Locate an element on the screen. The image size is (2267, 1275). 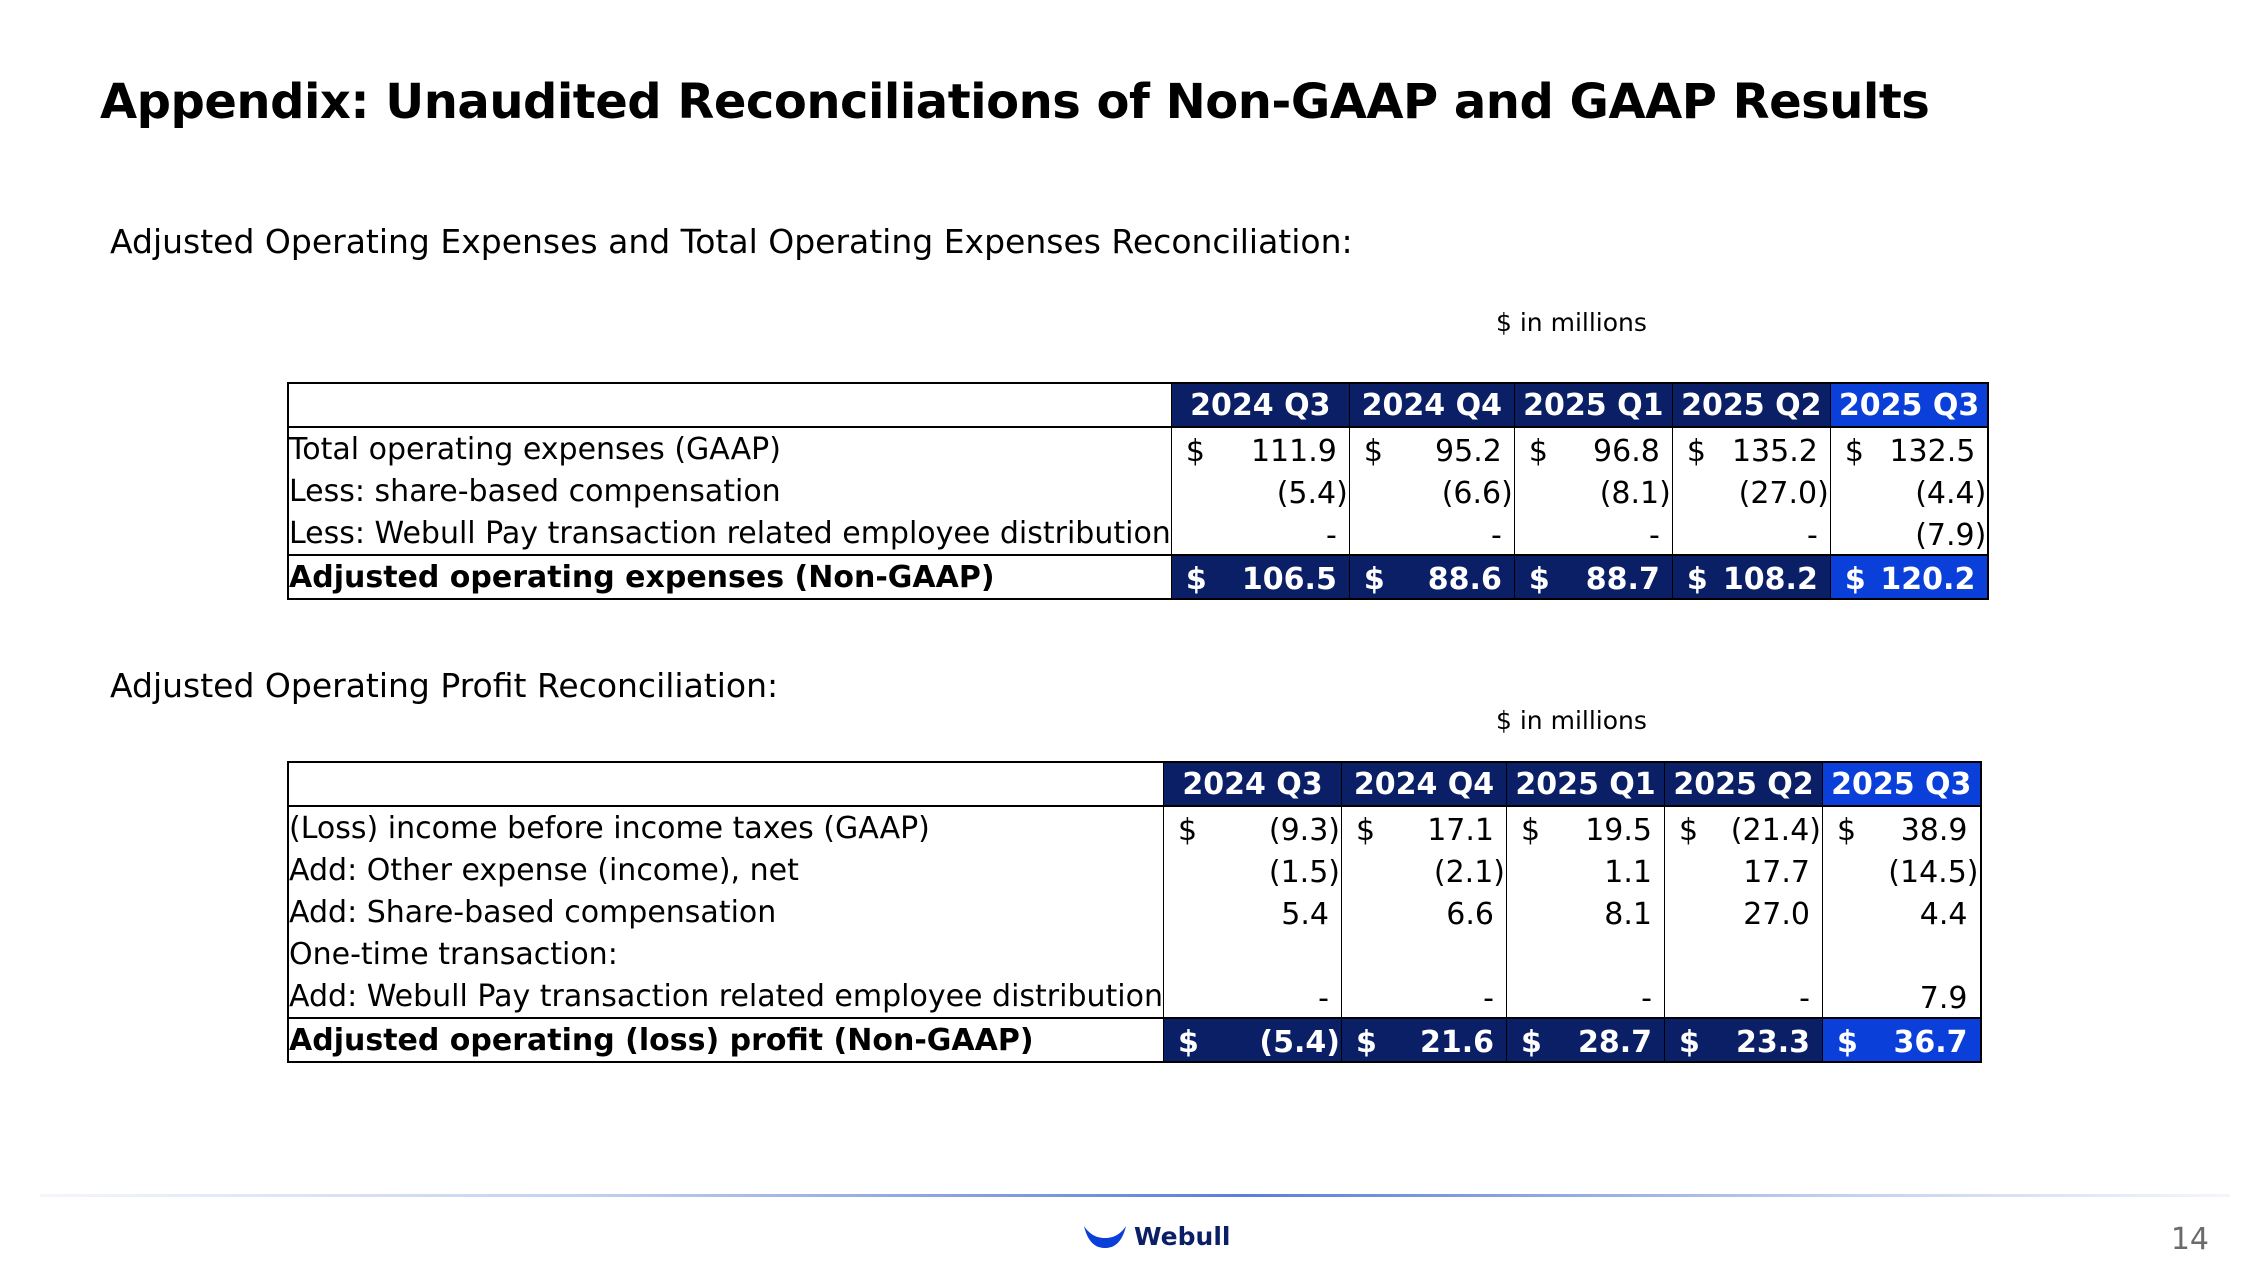
column-header: 2025 Q1 is located at coordinates (1585, 784).